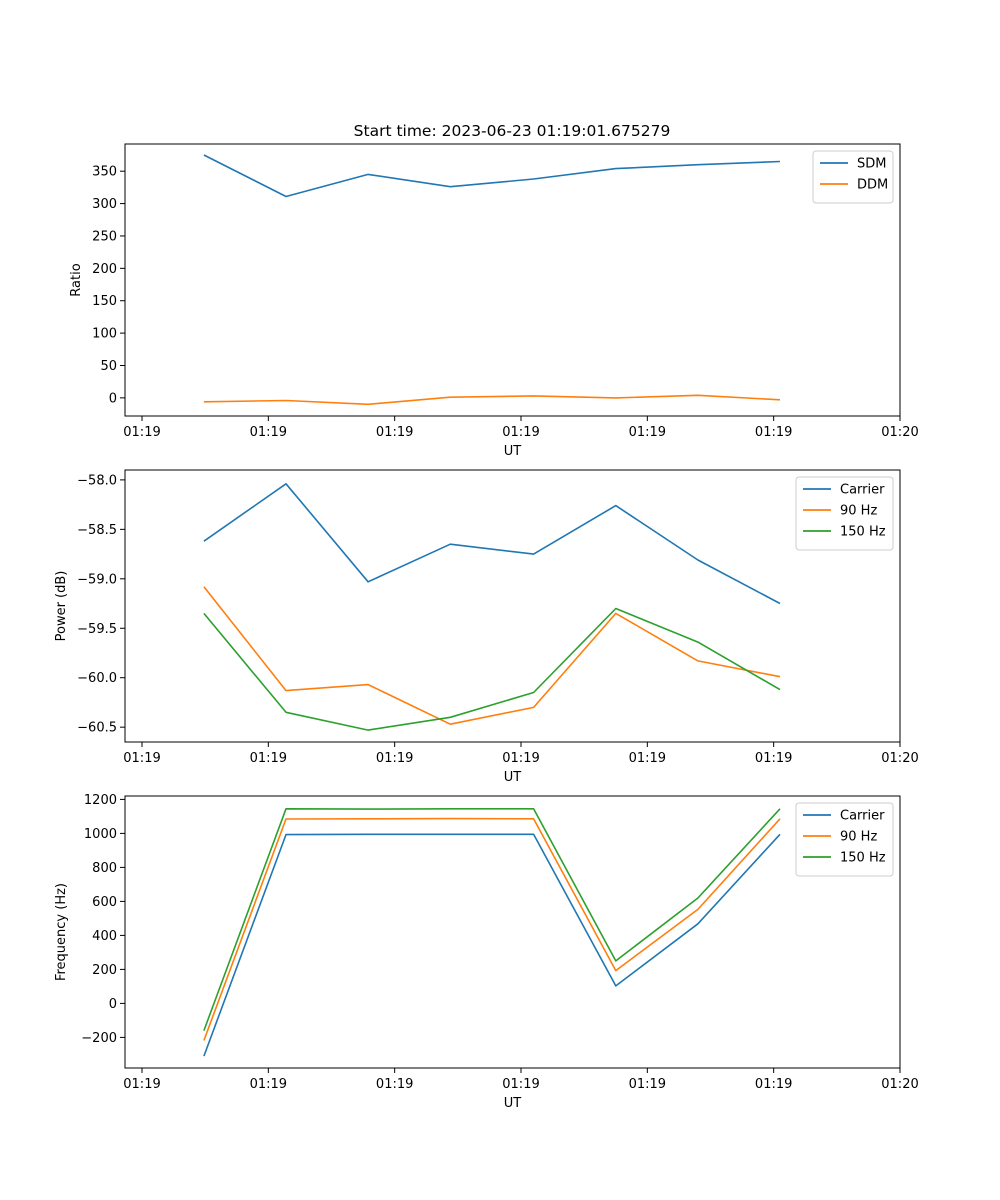  What do you see at coordinates (99, 1038) in the screenshot?
I see `y-tick-label: −200` at bounding box center [99, 1038].